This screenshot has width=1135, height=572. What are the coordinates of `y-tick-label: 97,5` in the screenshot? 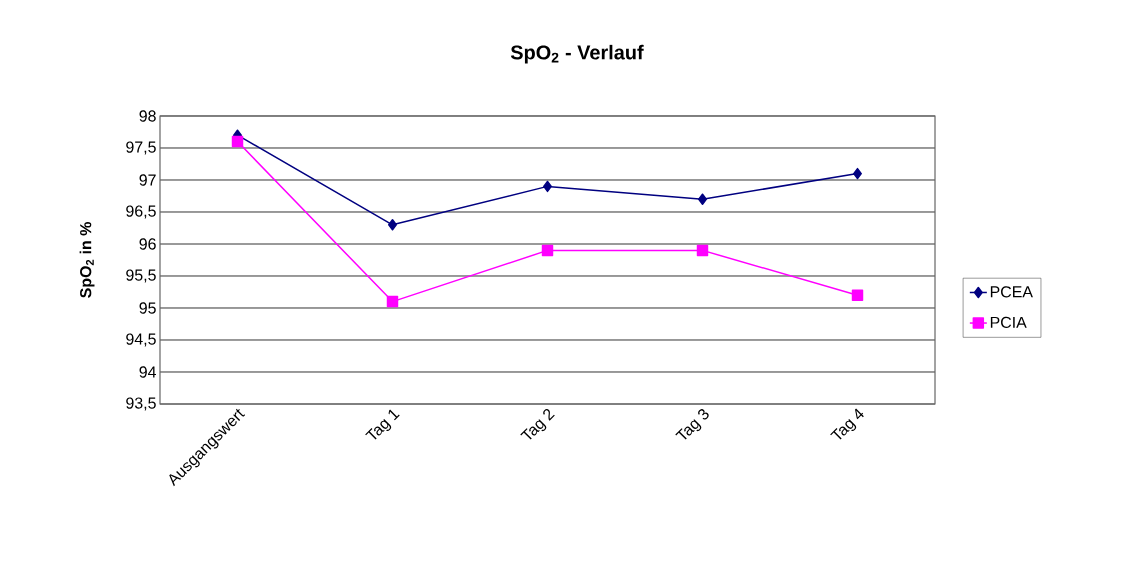 It's located at (141, 148).